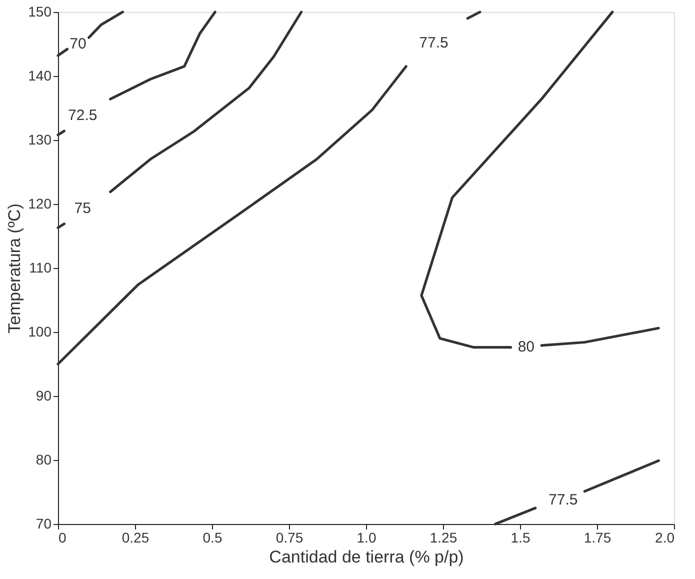 This screenshot has height=579, width=695. I want to click on x-axis-title: Cantidad de tierra (% p/p), so click(366, 557).